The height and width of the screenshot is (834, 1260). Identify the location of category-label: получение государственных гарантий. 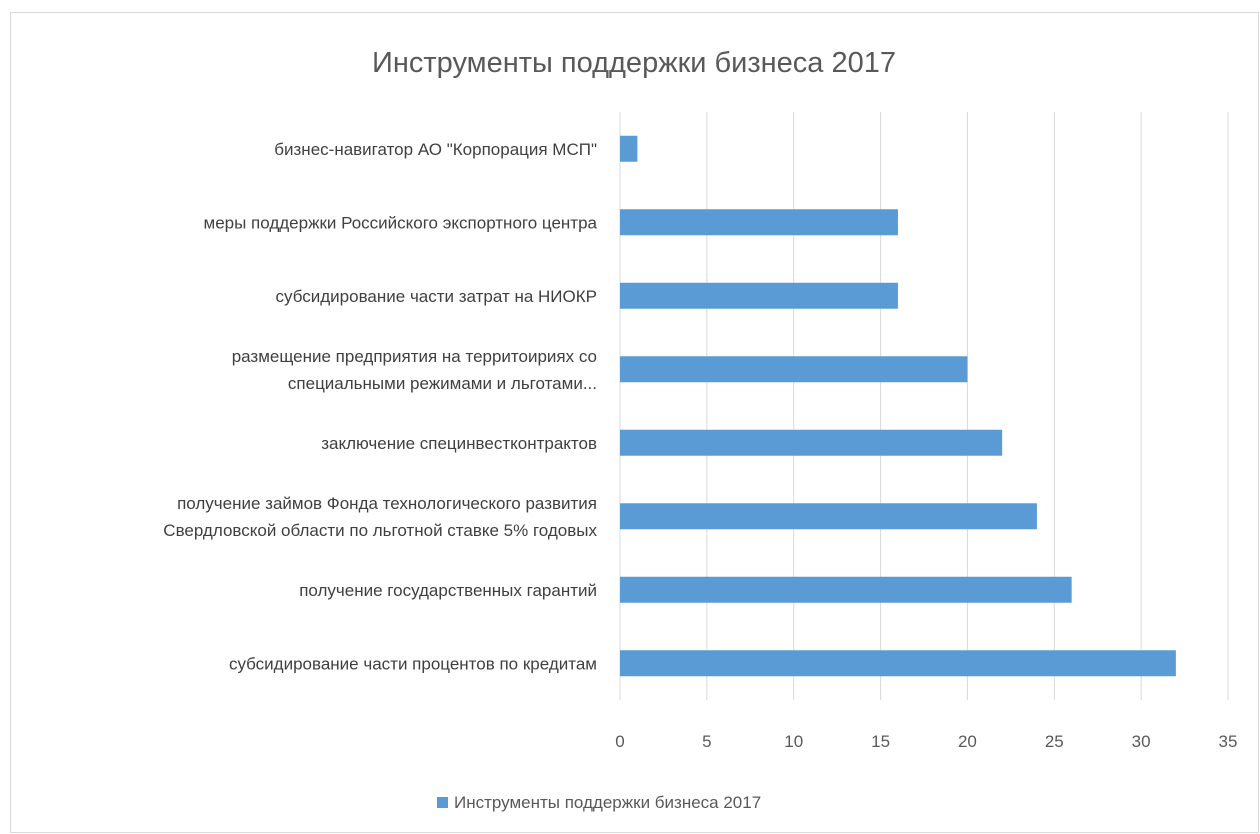
(448, 590).